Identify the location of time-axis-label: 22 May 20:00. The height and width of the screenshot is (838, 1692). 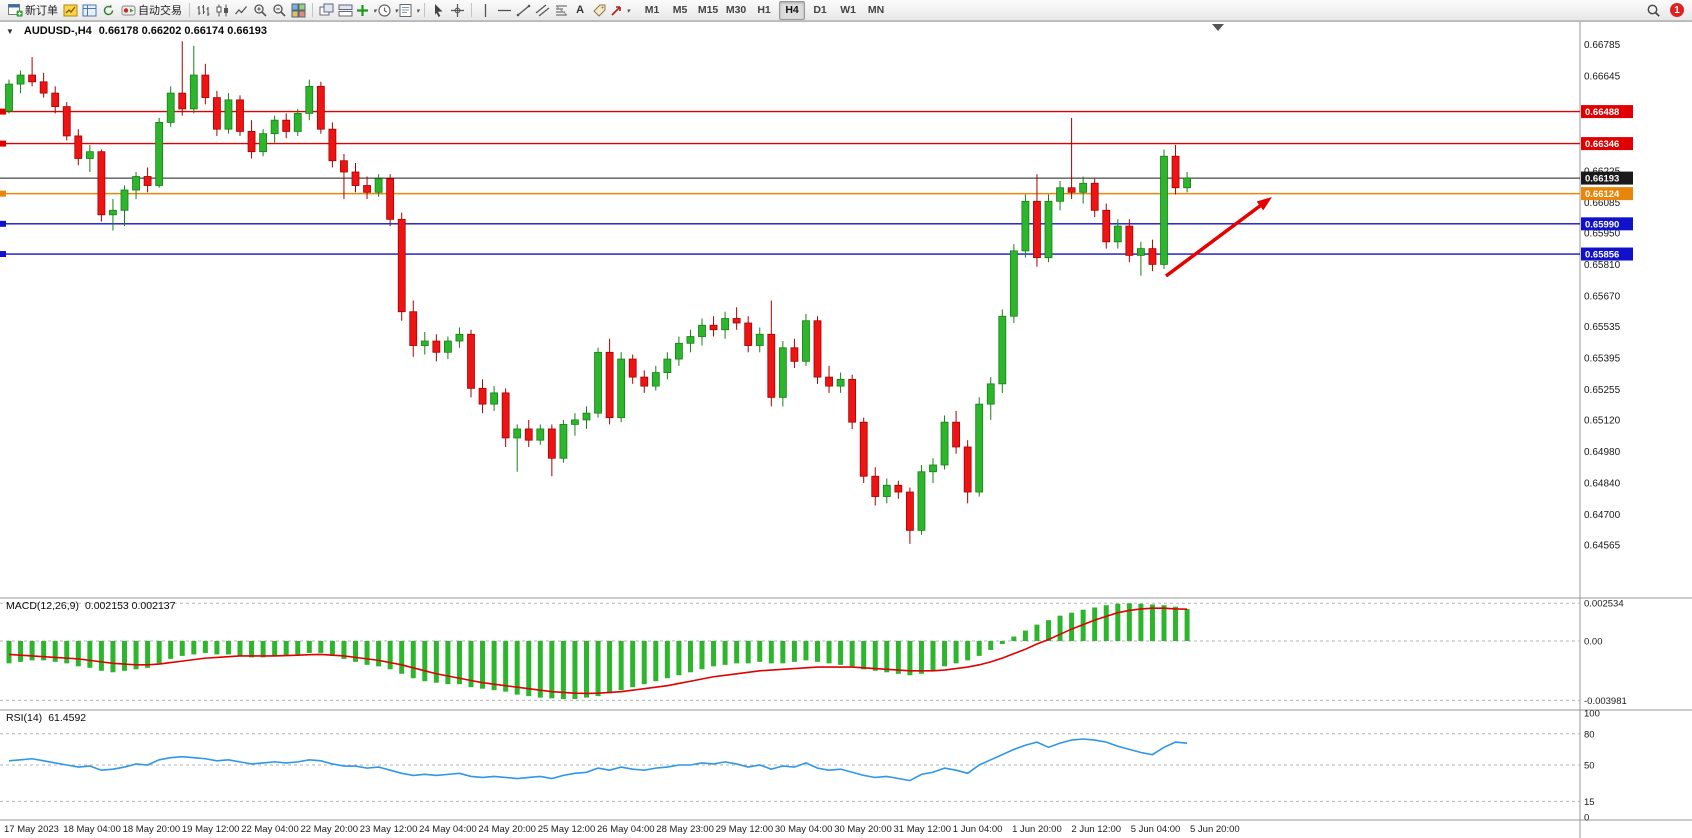
(330, 829).